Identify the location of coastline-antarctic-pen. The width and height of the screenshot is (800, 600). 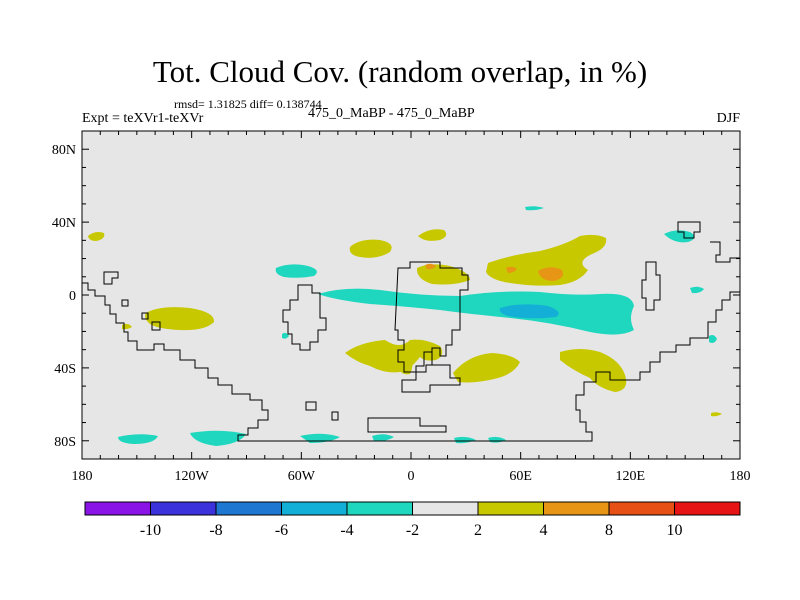
(376, 417).